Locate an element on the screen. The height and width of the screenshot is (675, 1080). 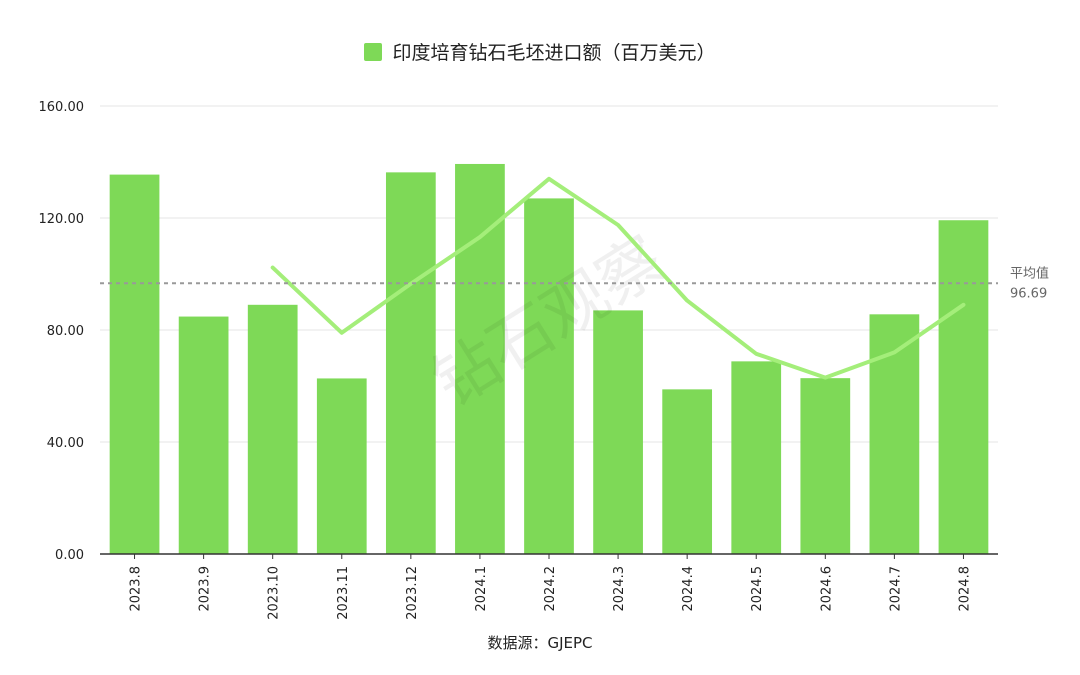
average-value: 96.69 is located at coordinates (1028, 293).